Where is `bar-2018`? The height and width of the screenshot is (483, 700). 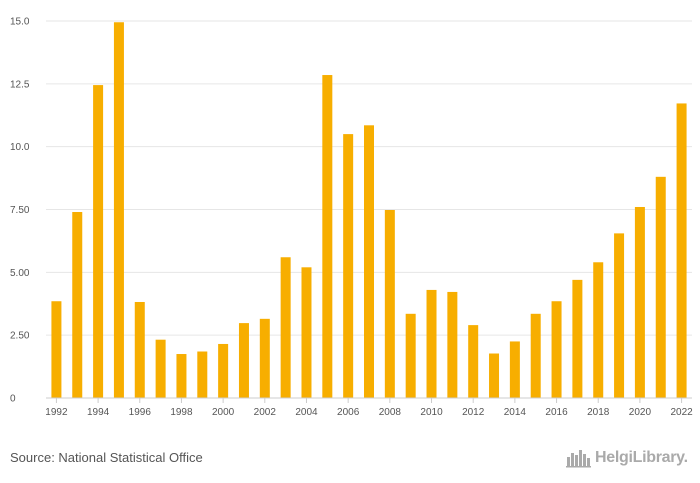
bar-2018 is located at coordinates (598, 330).